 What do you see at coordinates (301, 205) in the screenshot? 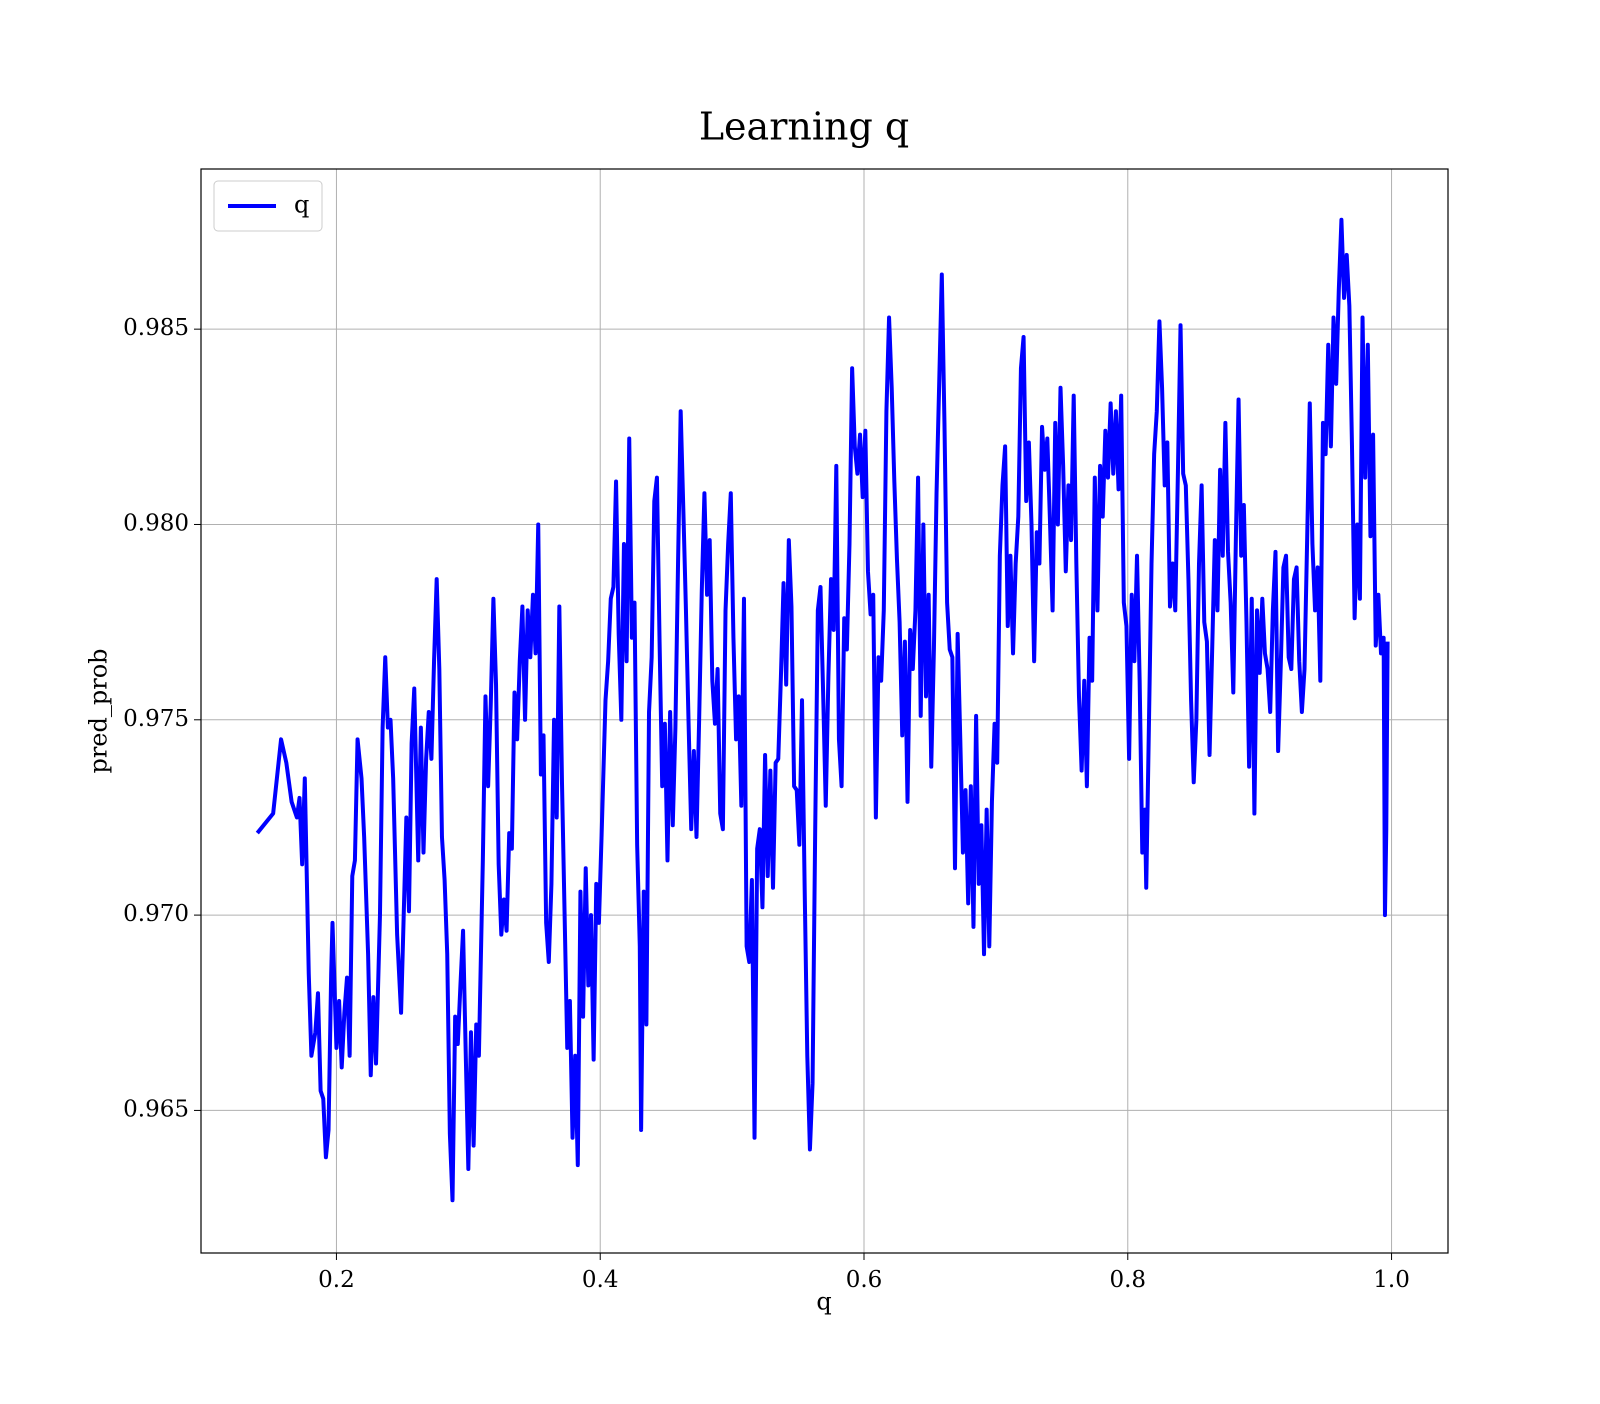
I see `legend-label: q` at bounding box center [301, 205].